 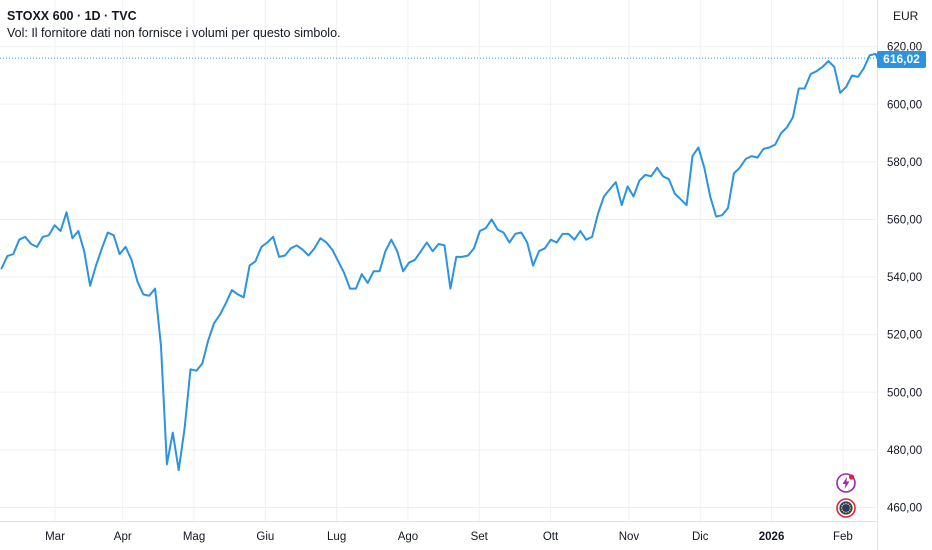 What do you see at coordinates (904, 105) in the screenshot?
I see `y-tick-label: 600,00` at bounding box center [904, 105].